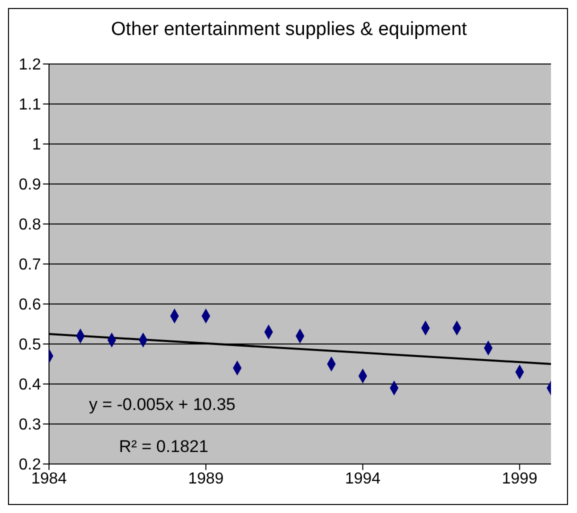 Image resolution: width=577 pixels, height=513 pixels. Describe the element at coordinates (362, 479) in the screenshot. I see `x-tick-label: 1994` at that location.